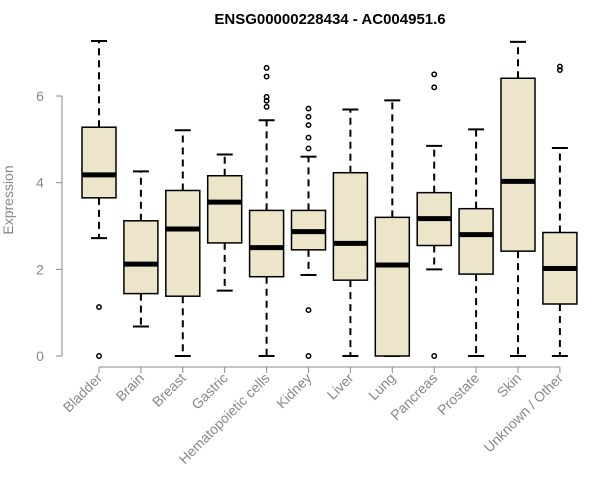 This screenshot has width=600, height=500. I want to click on box-kidney, so click(308, 232).